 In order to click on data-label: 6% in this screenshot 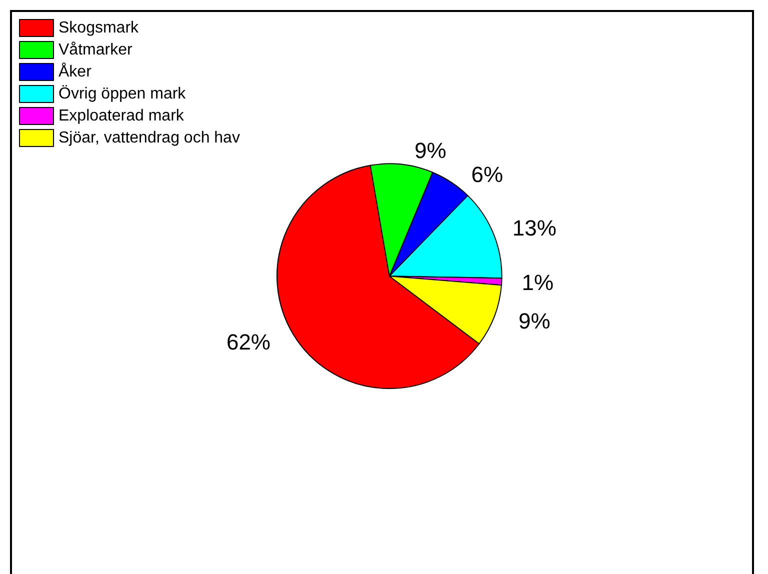, I will do `click(487, 175)`.